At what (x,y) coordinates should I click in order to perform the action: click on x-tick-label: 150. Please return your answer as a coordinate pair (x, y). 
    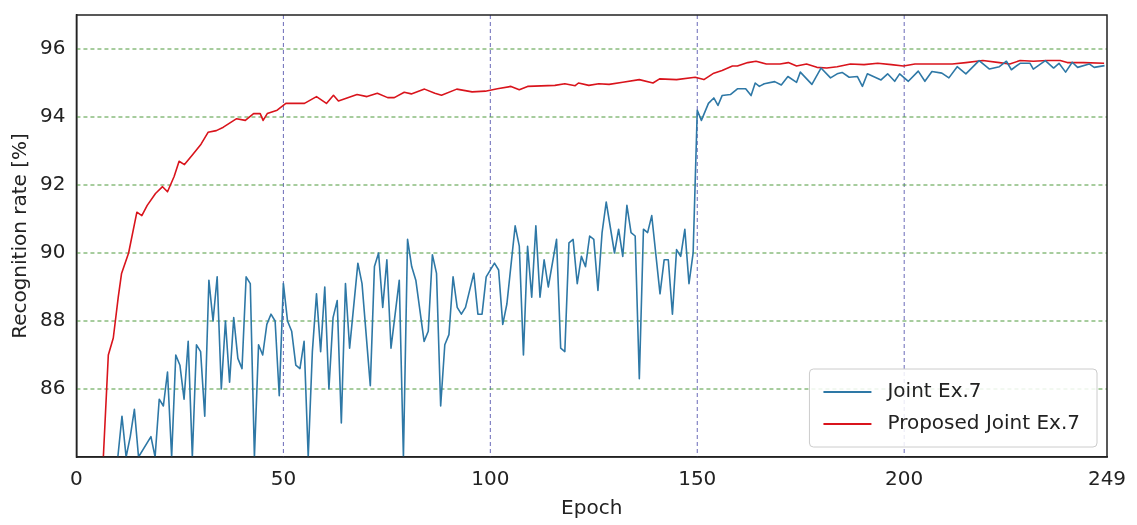
    Looking at the image, I should click on (697, 478).